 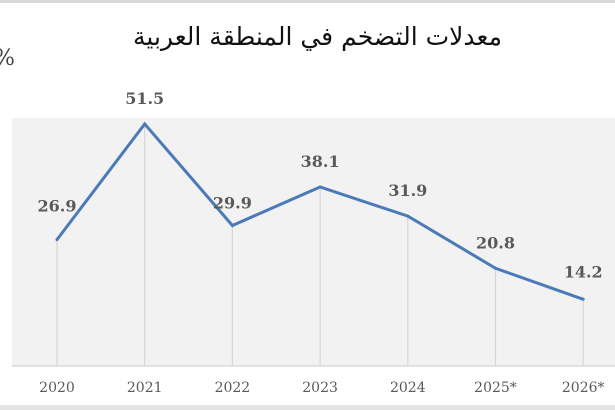 What do you see at coordinates (145, 388) in the screenshot?
I see `x-tick-label: 2021` at bounding box center [145, 388].